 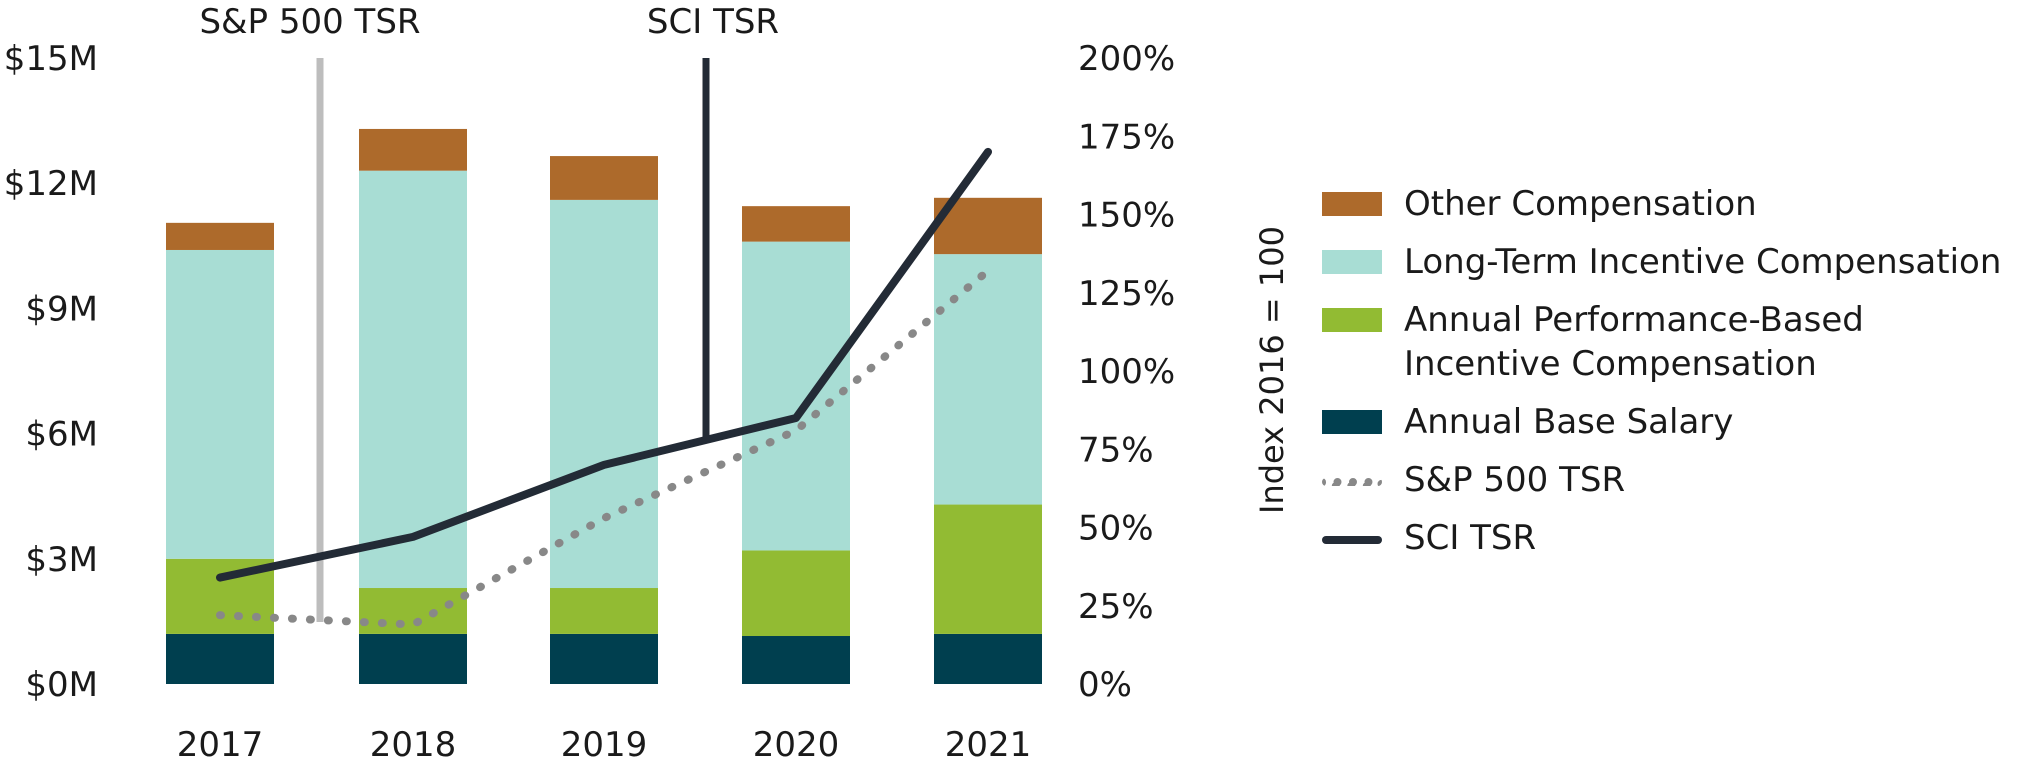 I want to click on legend-solid-line, so click(x=1352, y=540).